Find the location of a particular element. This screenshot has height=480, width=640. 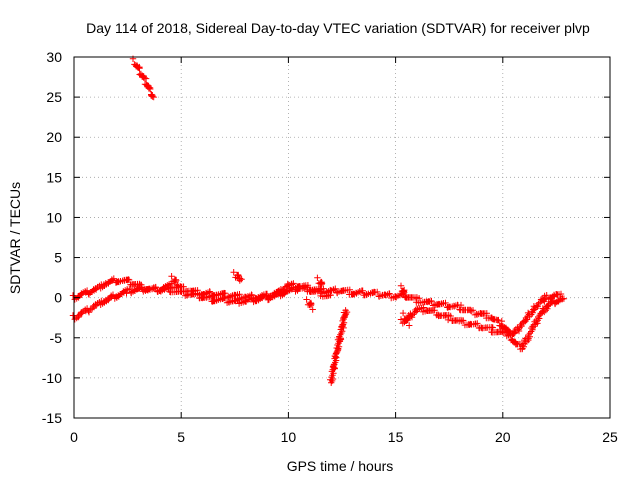

y-tick-label: 20 is located at coordinates (54, 137).